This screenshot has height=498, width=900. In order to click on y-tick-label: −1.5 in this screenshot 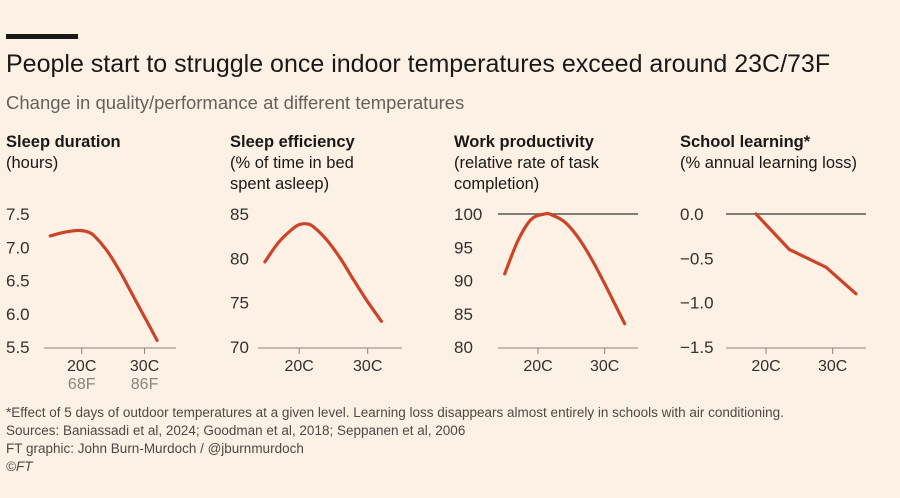, I will do `click(697, 347)`.